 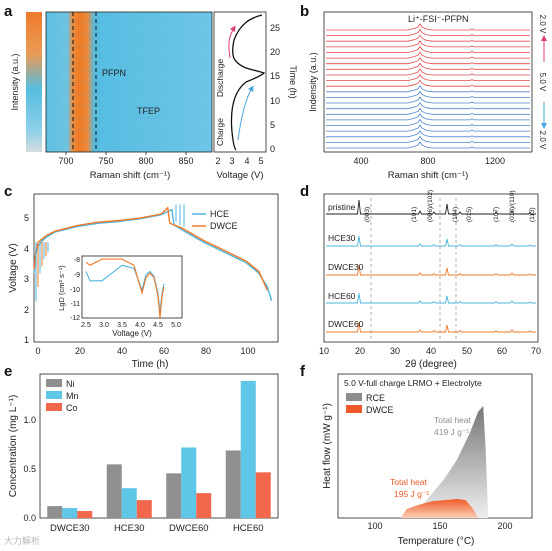 What do you see at coordinates (220, 132) in the screenshot?
I see `charge-label: Charge` at bounding box center [220, 132].